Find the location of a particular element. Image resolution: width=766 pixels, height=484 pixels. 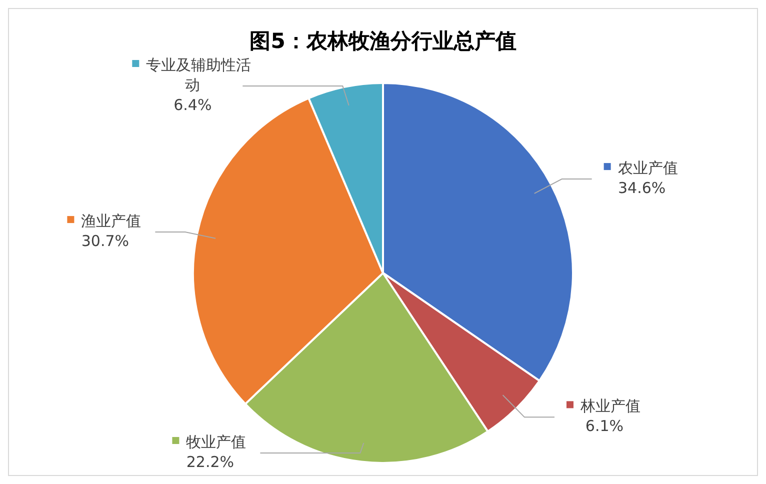

data-label: 22.2% is located at coordinates (210, 462).